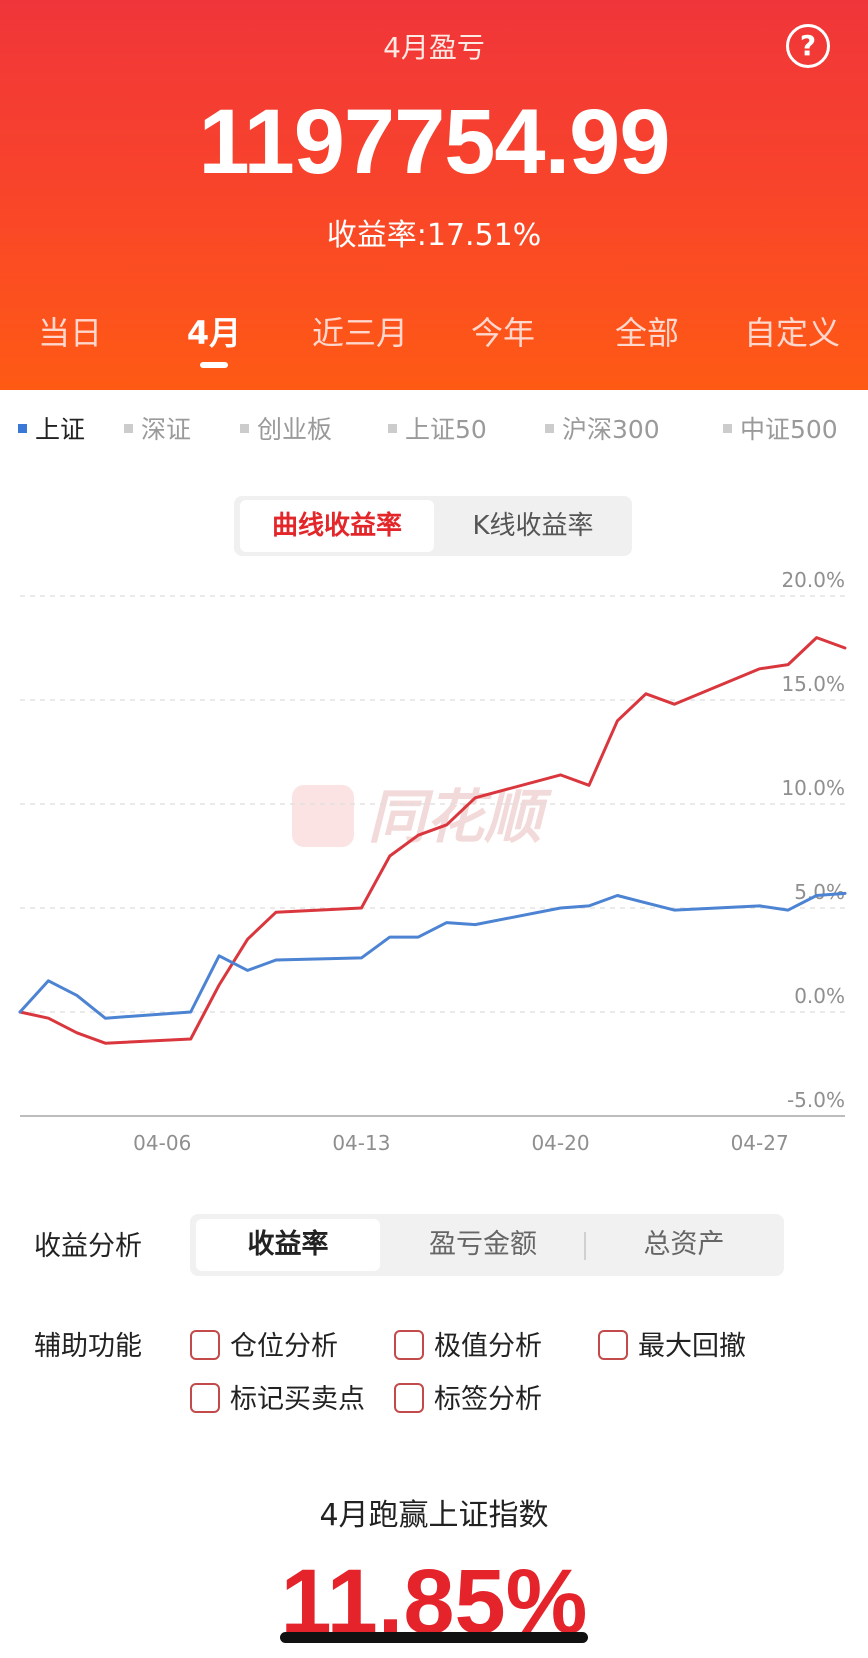 The width and height of the screenshot is (868, 1658). What do you see at coordinates (789, 429) in the screenshot?
I see `index-label: 中证500` at bounding box center [789, 429].